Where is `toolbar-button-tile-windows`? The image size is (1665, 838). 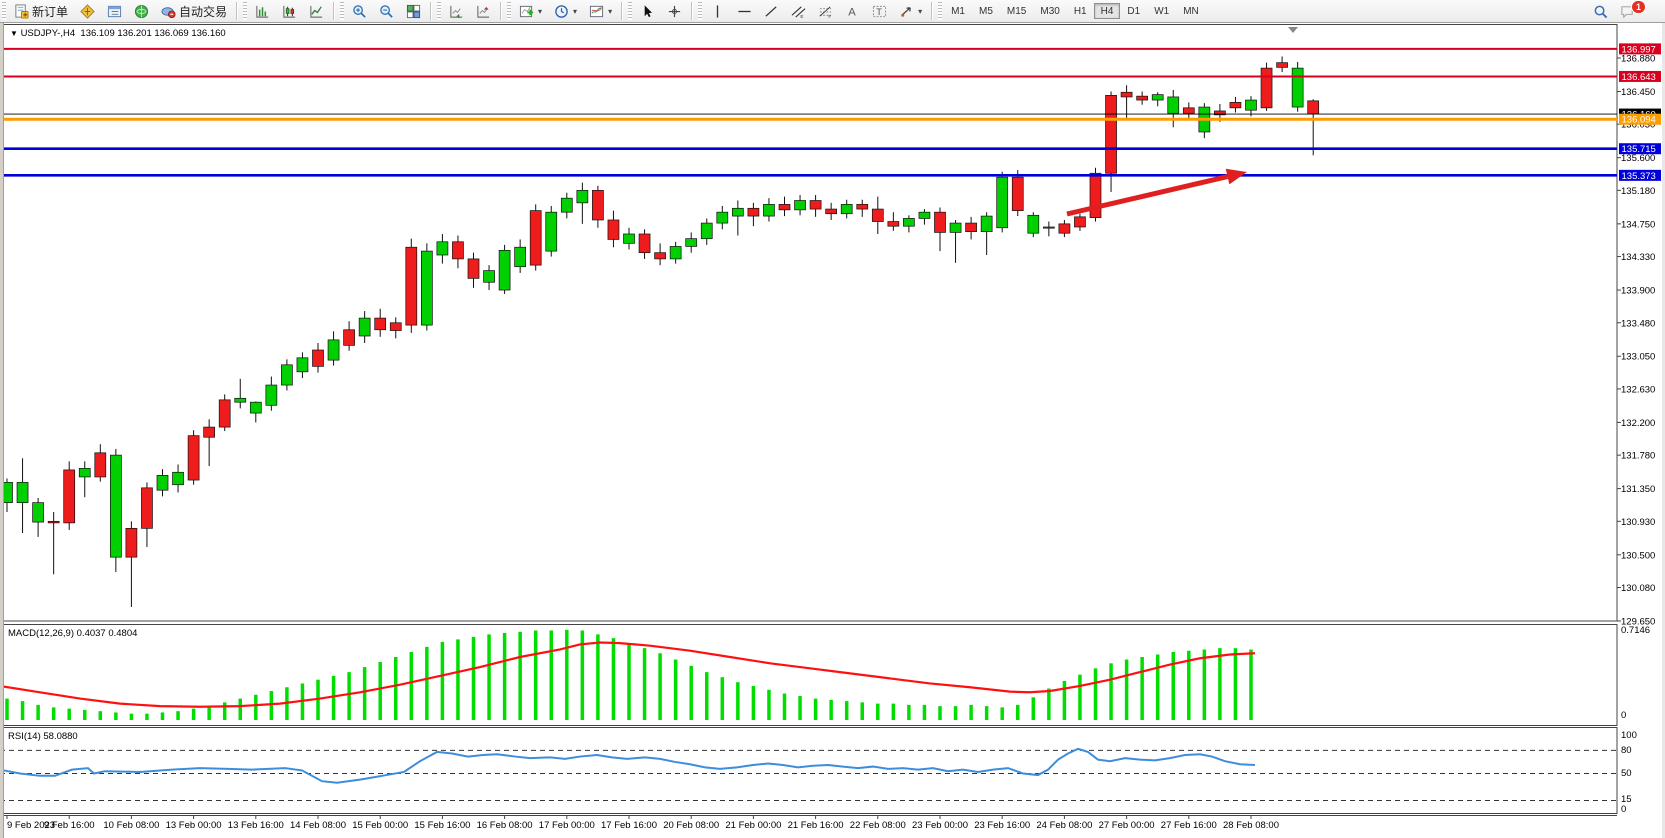
toolbar-button-tile-windows is located at coordinates (413, 11).